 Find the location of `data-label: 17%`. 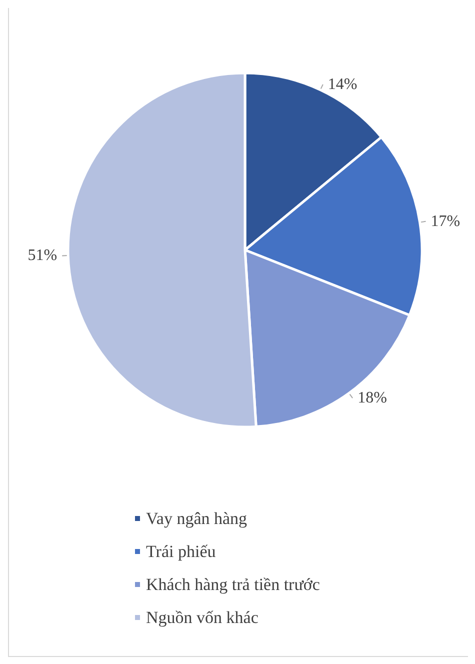

data-label: 17% is located at coordinates (445, 221).